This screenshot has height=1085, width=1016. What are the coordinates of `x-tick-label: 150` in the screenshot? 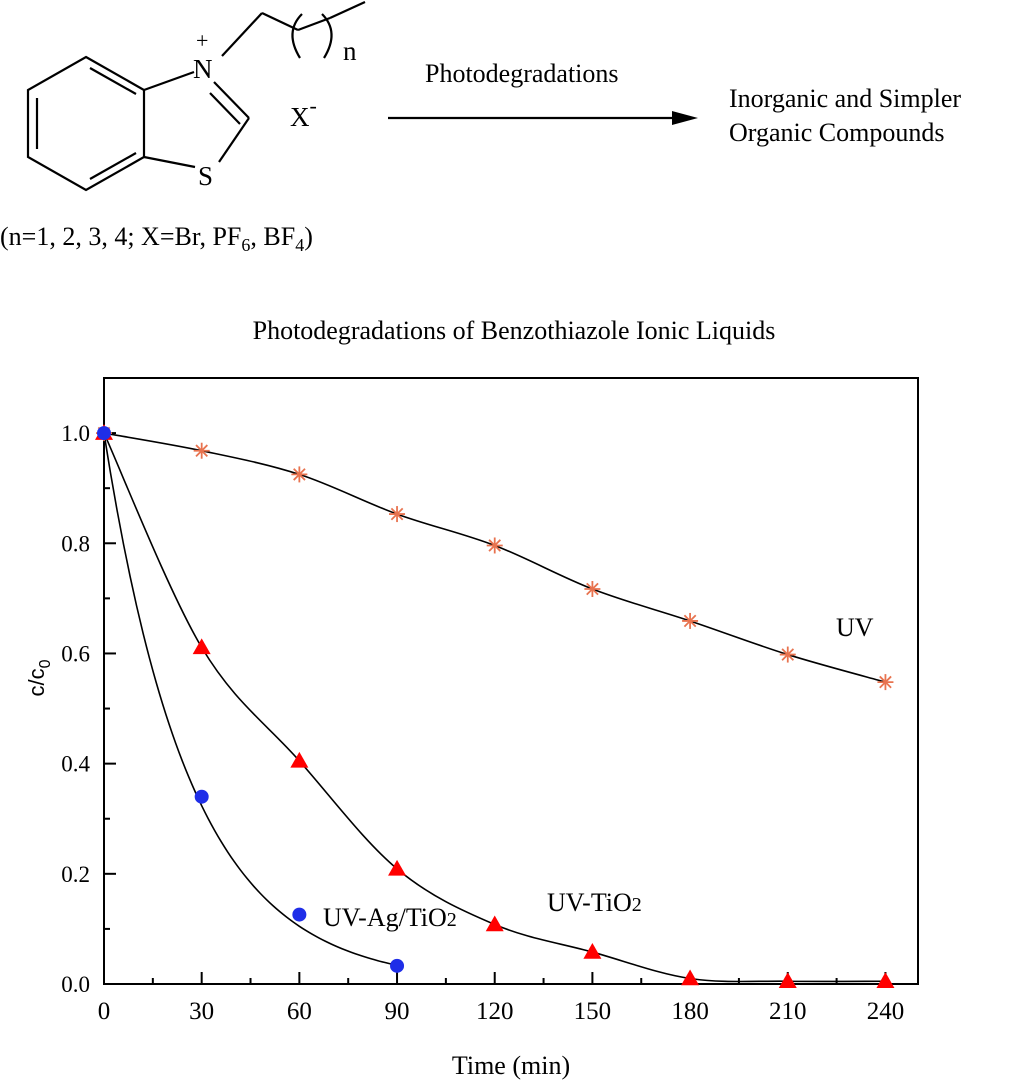 It's located at (593, 1011).